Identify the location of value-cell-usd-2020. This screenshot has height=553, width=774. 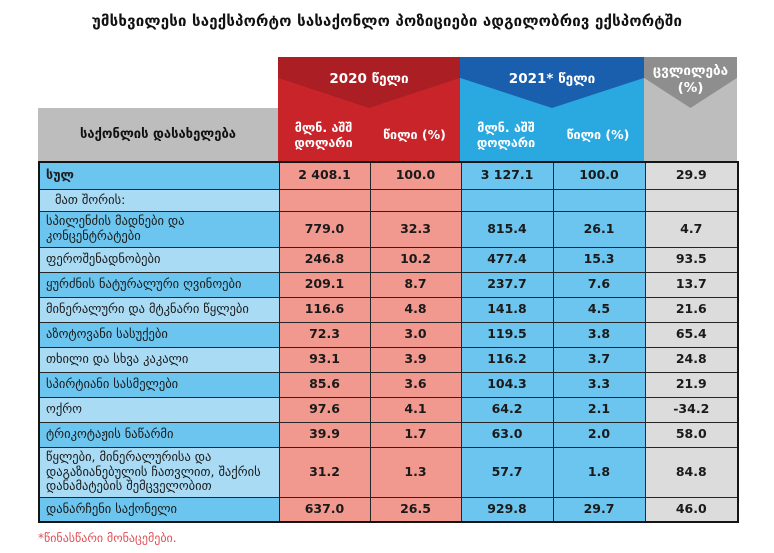
(324, 200).